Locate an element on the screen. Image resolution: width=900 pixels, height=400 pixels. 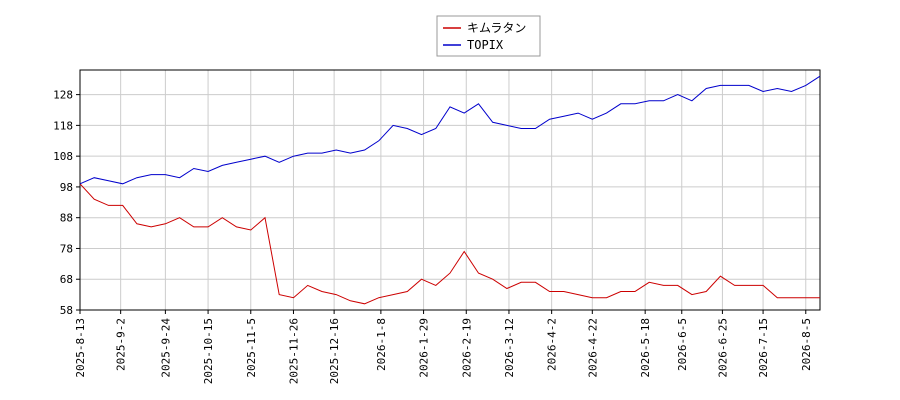
x-tick-label: 2025-12-16 is located at coordinates (334, 351).